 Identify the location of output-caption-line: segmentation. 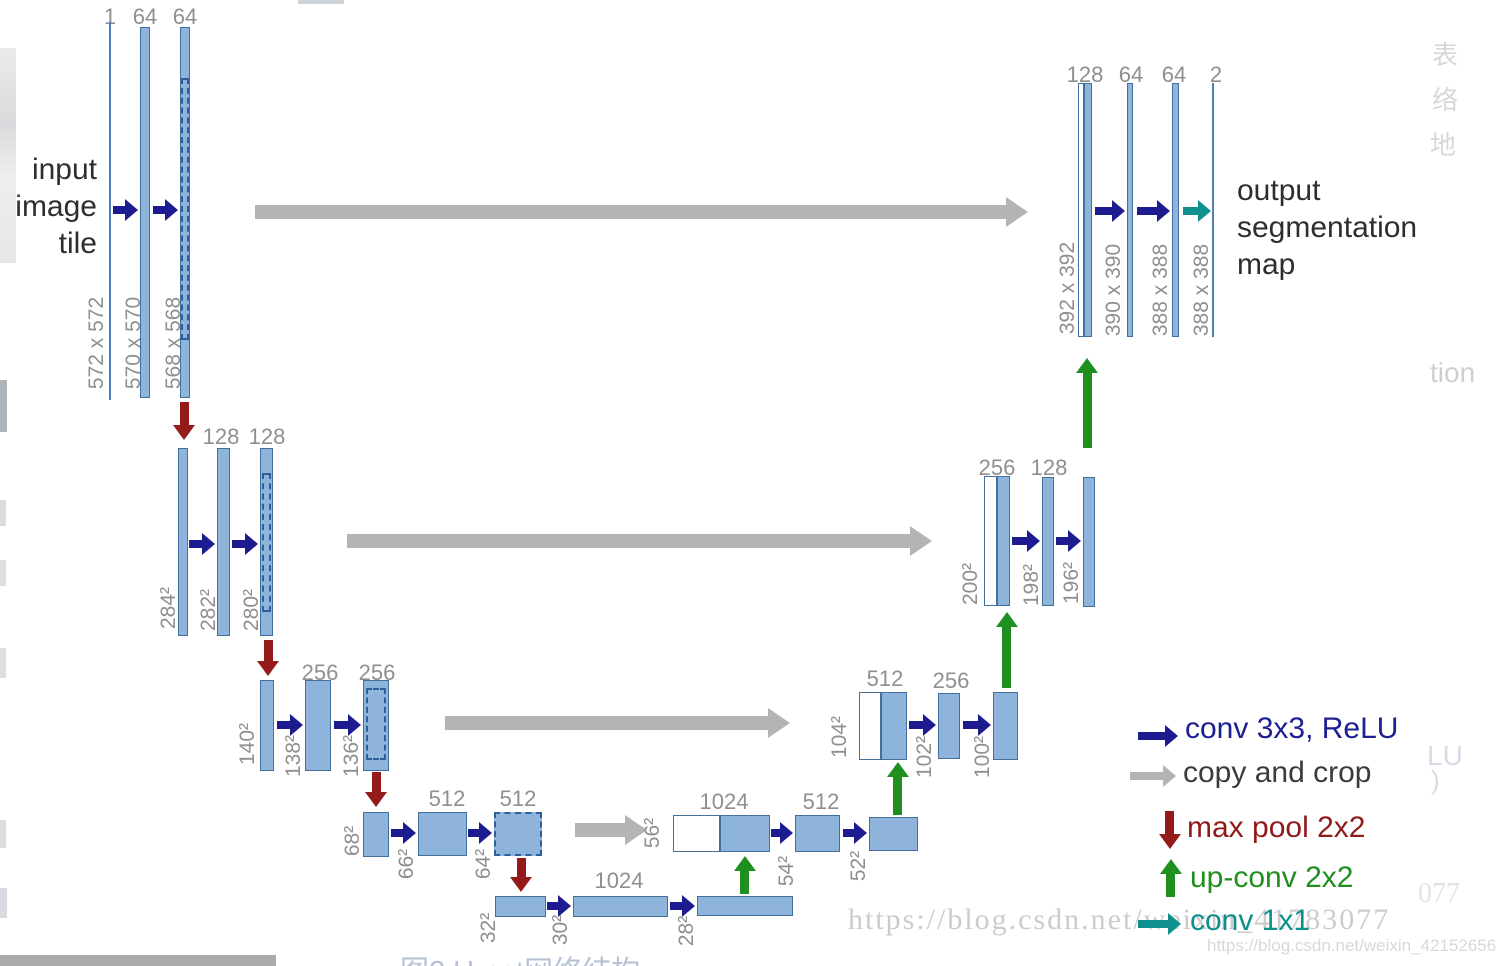
(1327, 227).